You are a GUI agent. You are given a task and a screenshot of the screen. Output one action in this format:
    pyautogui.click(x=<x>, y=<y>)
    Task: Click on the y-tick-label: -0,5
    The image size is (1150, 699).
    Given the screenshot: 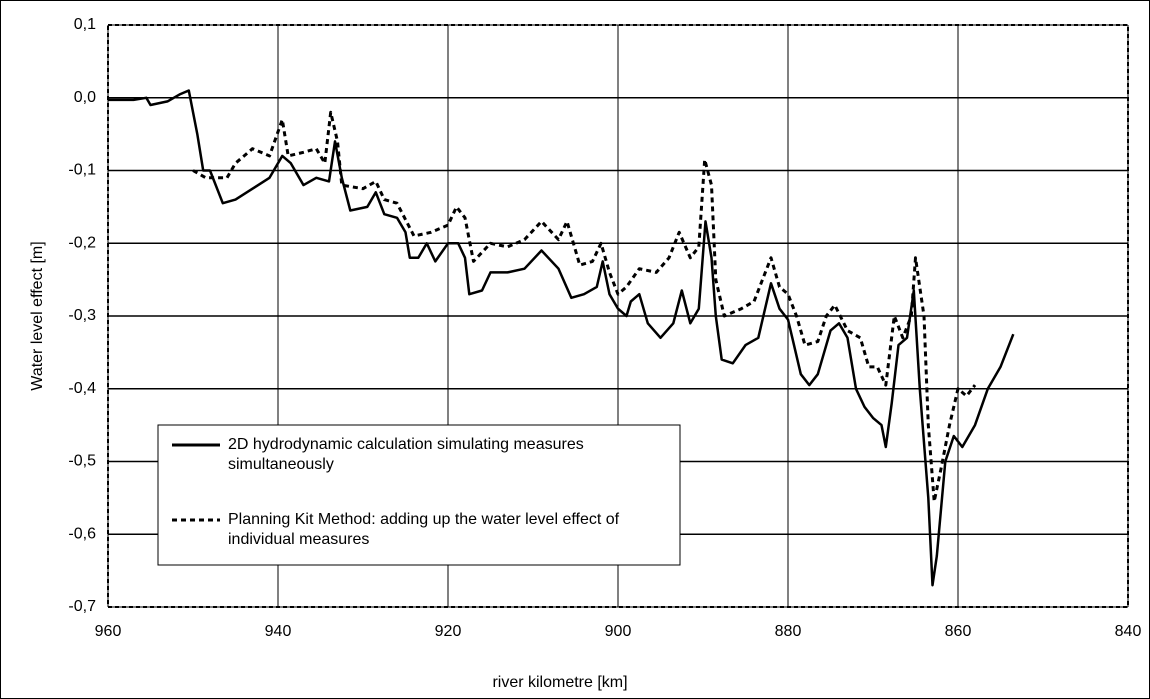 What is the action you would take?
    pyautogui.click(x=82, y=461)
    